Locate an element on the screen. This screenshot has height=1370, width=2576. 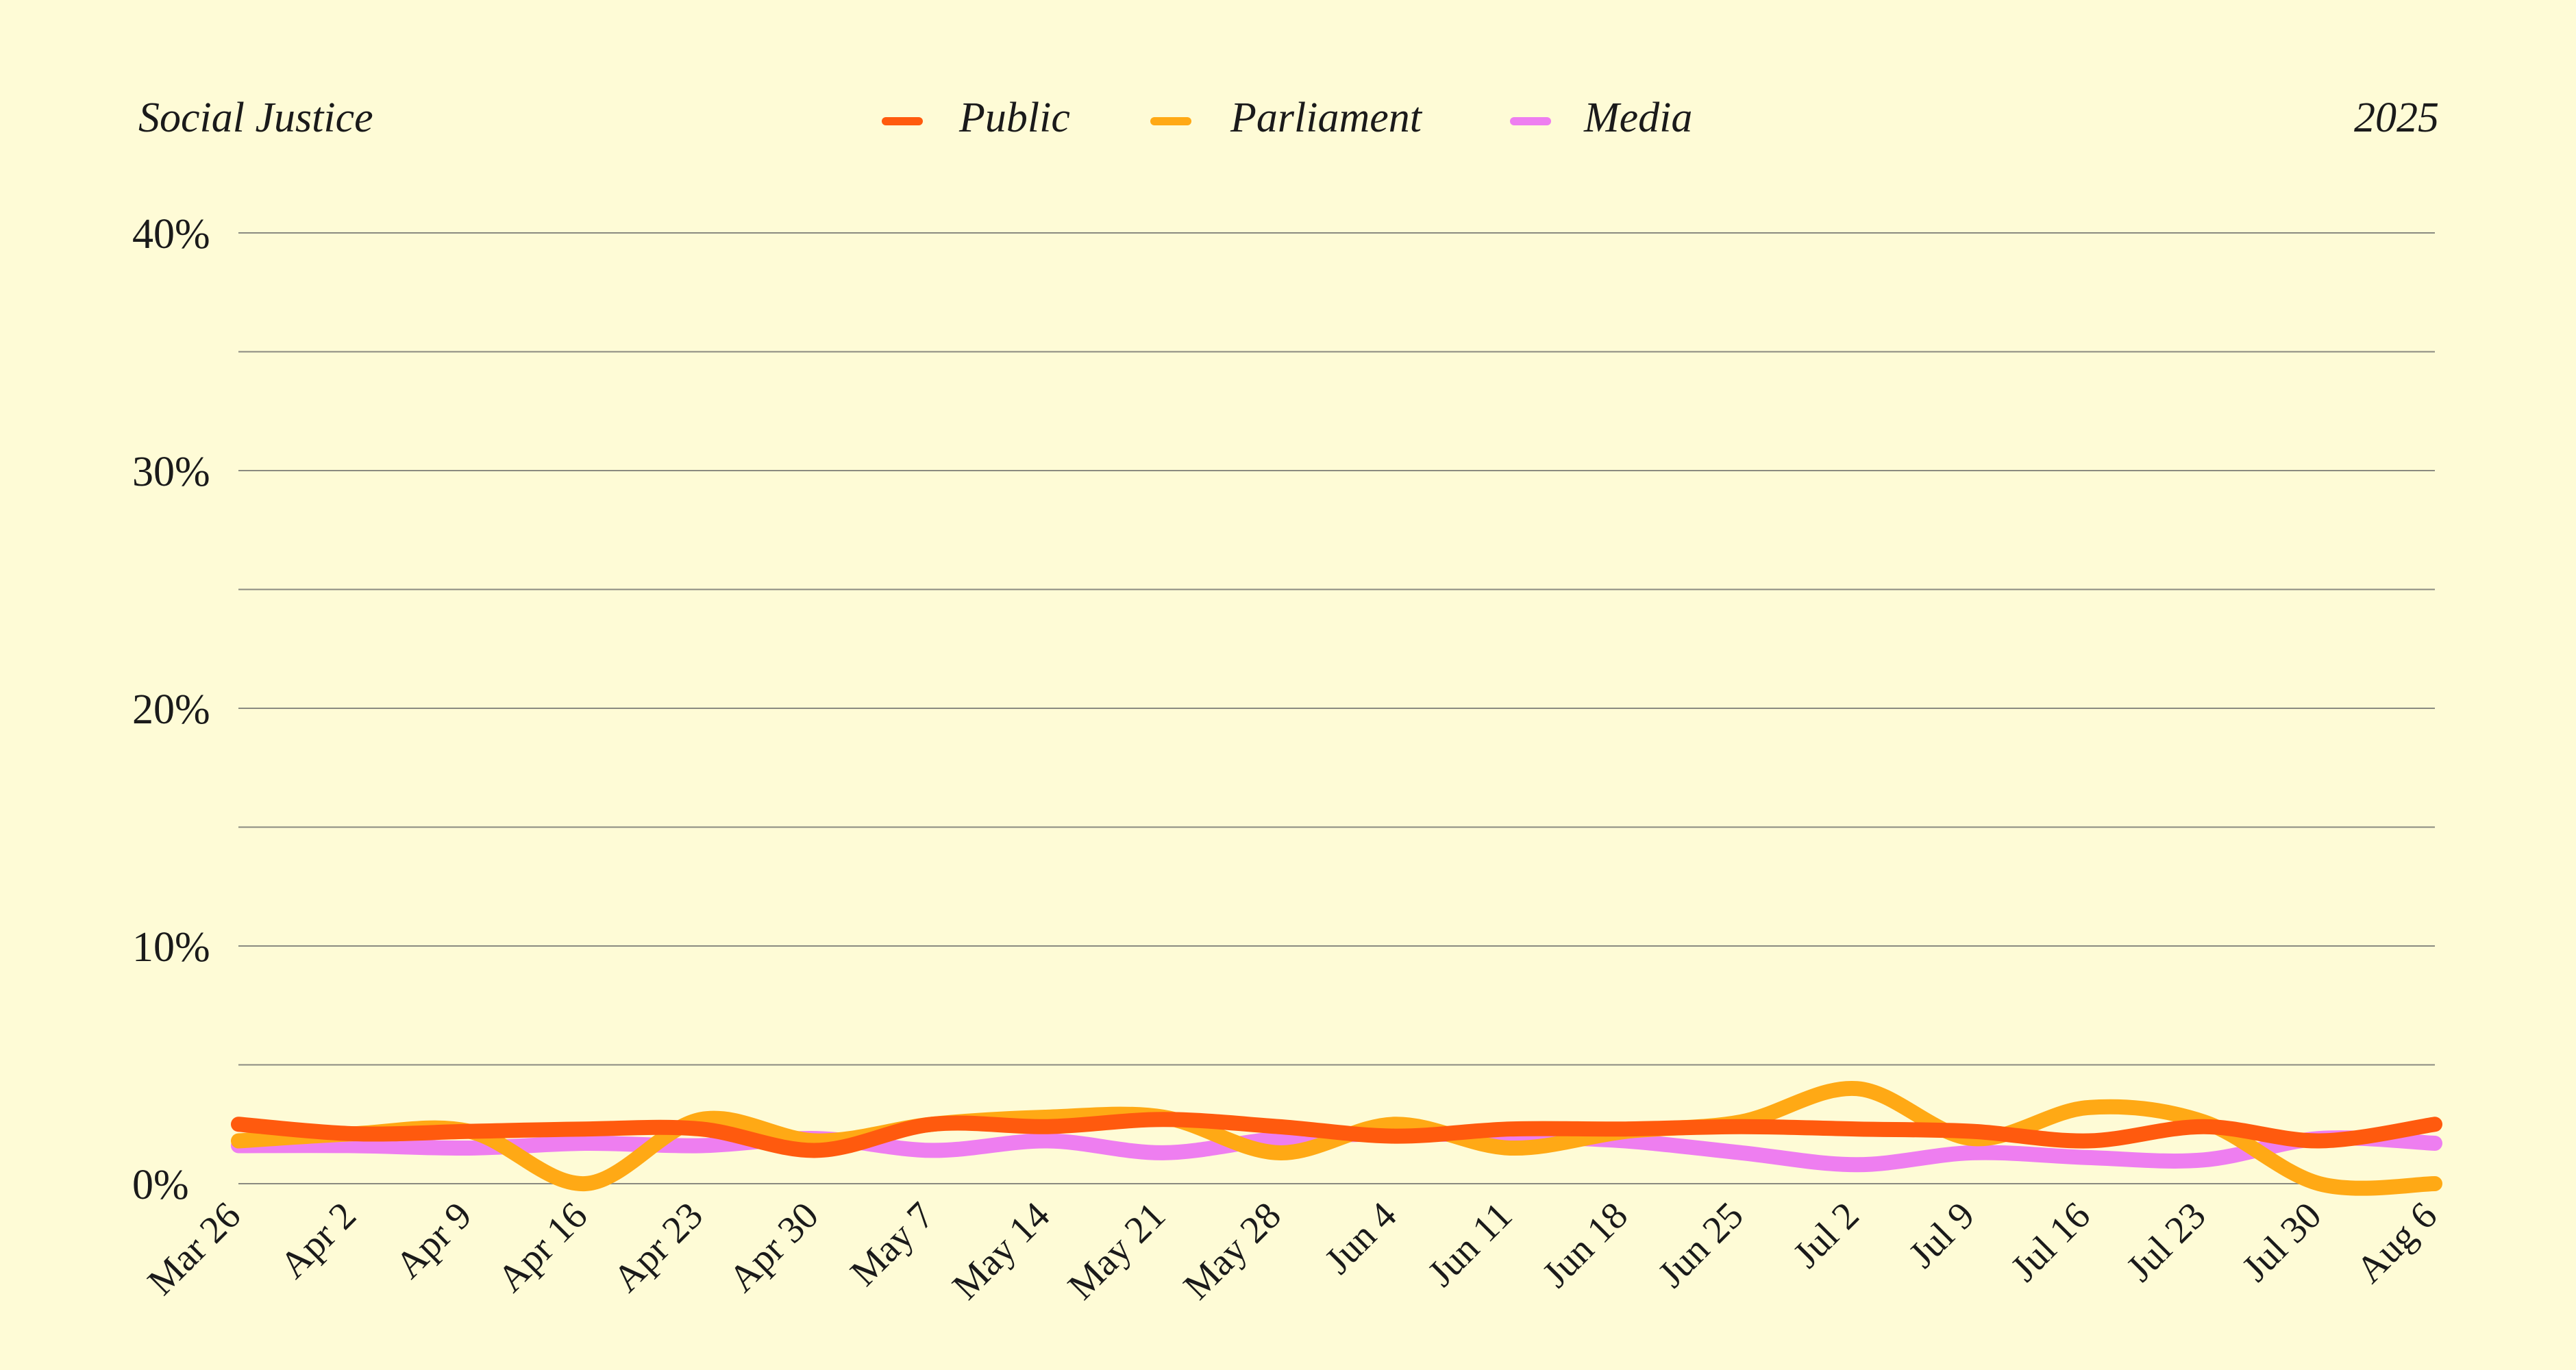
x-tick-label: May 14 is located at coordinates (1001, 1251).